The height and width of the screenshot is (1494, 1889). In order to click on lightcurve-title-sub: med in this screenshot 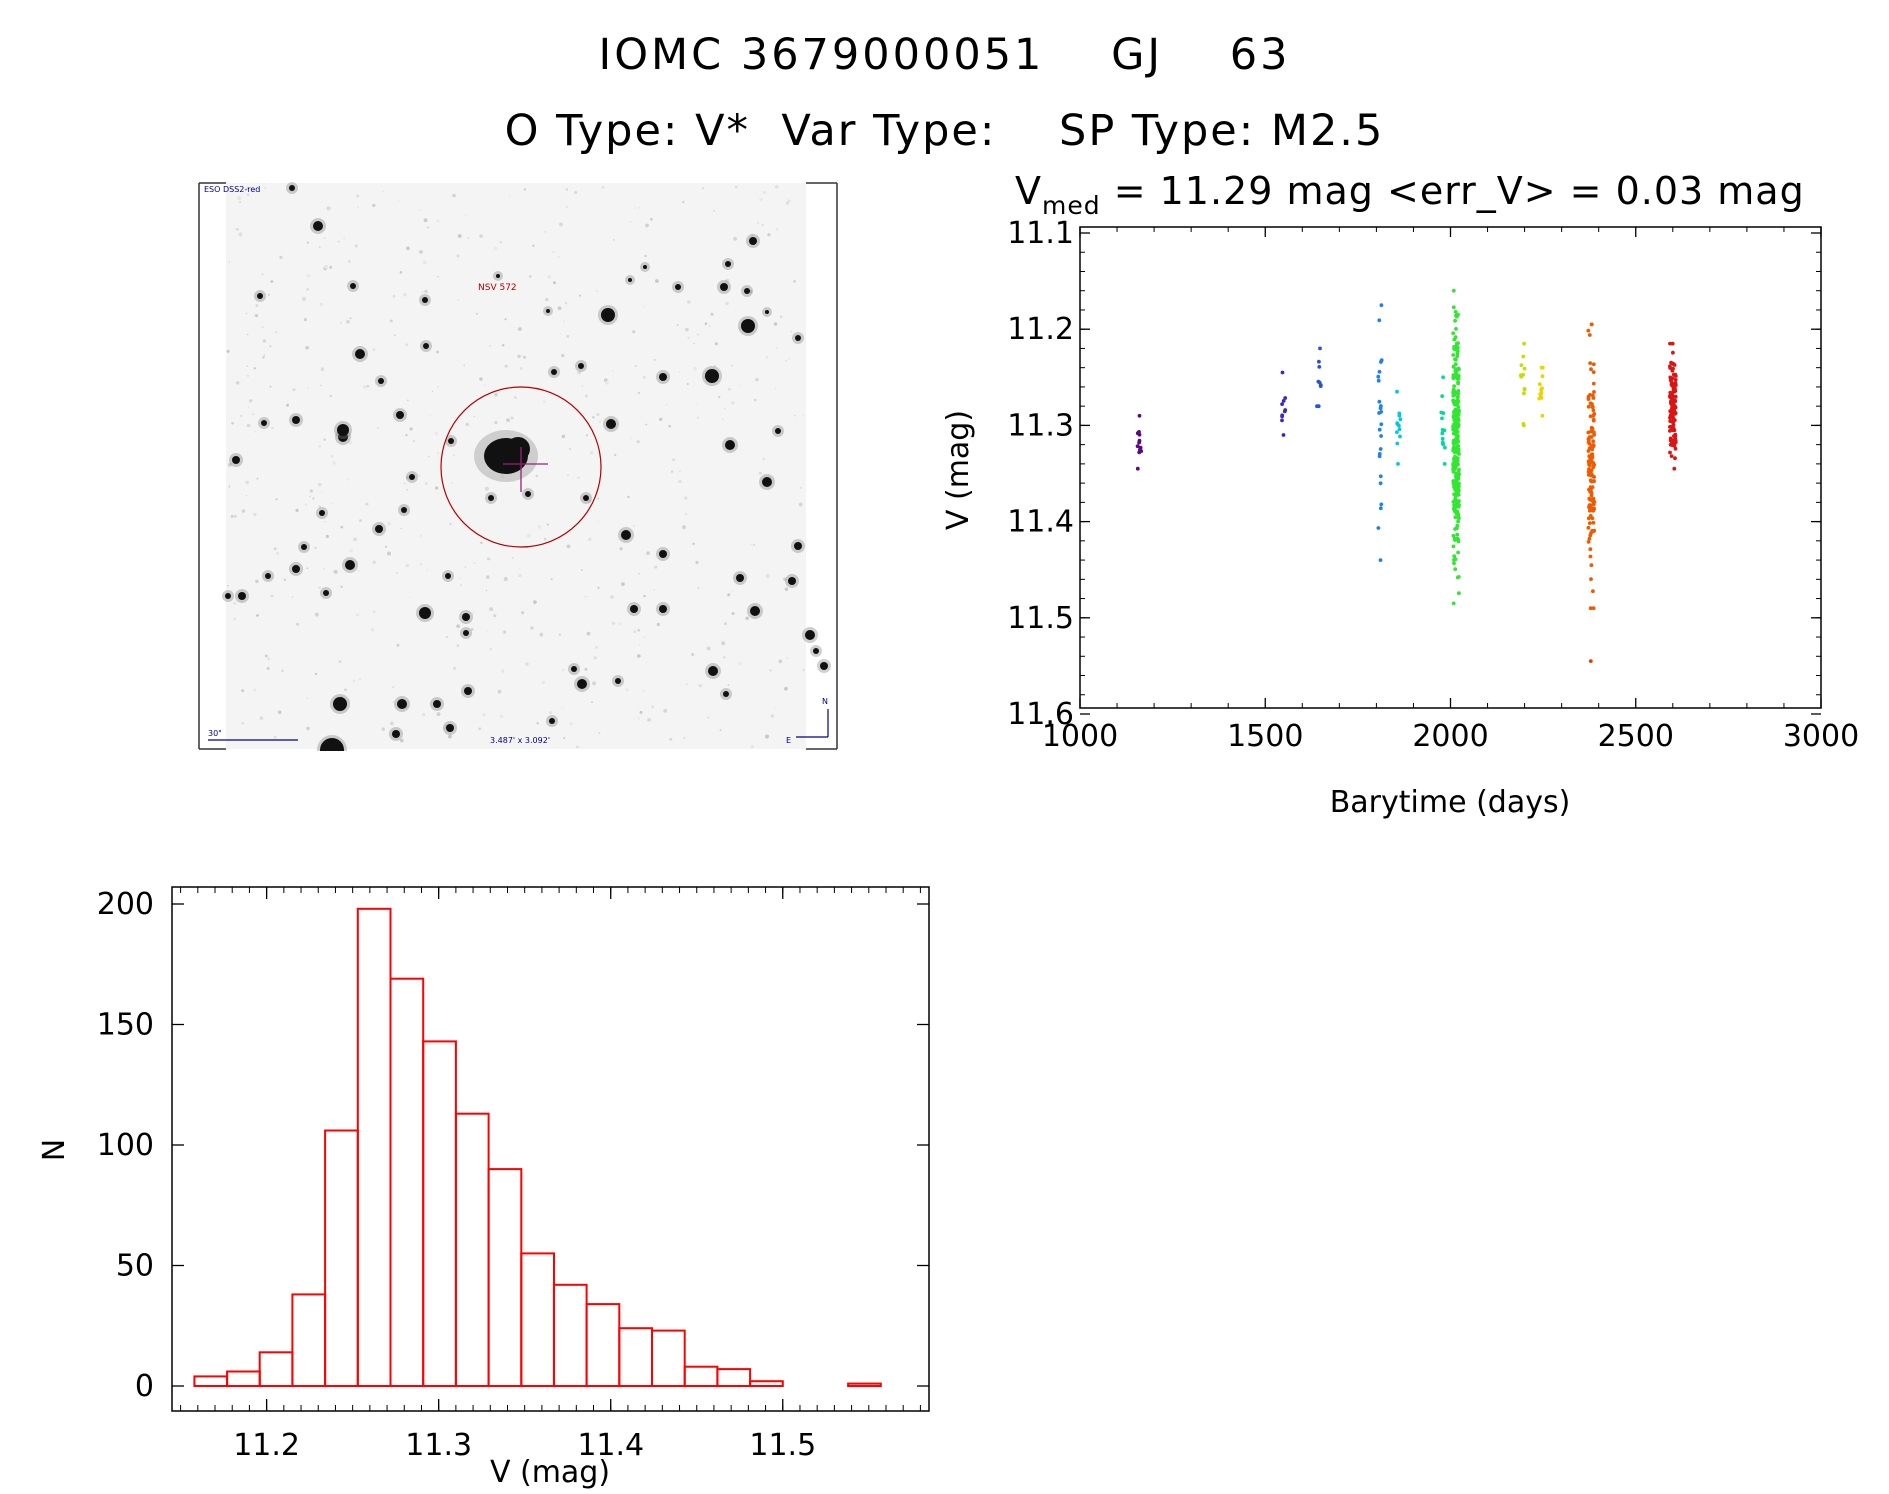, I will do `click(1071, 205)`.